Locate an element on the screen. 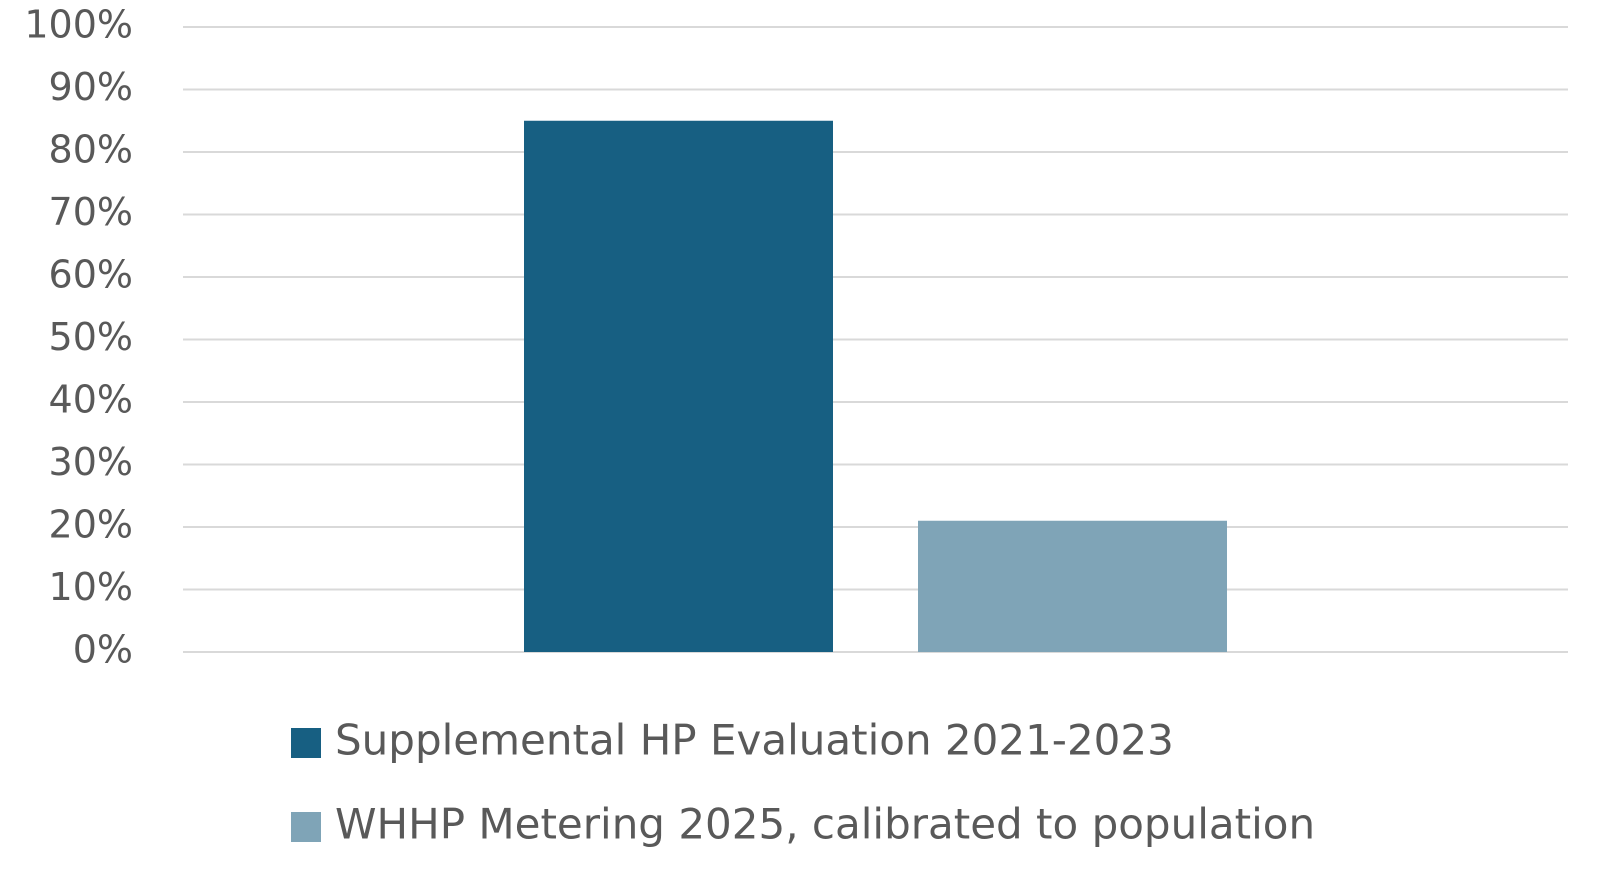 The width and height of the screenshot is (1601, 872). y-tick-label: 100% is located at coordinates (78, 25).